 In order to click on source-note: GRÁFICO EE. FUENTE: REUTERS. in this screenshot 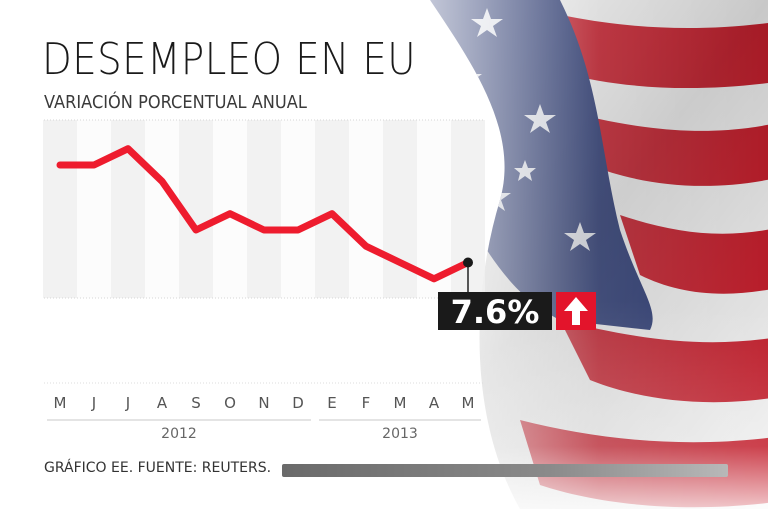, I will do `click(158, 468)`.